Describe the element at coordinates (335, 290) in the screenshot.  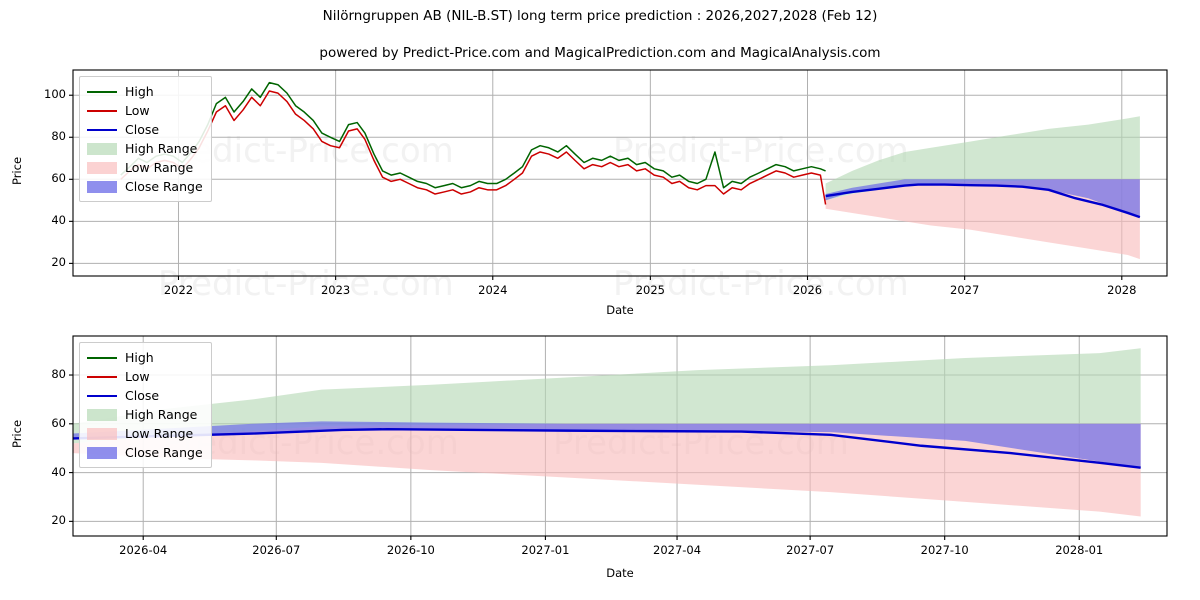
I see `x-tick-label: 2023` at that location.